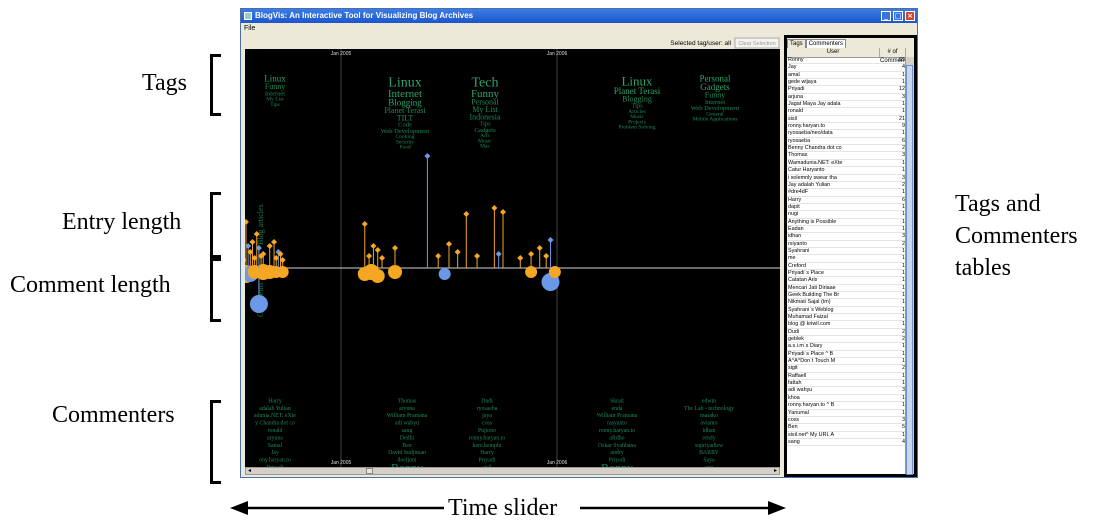 The width and height of the screenshot is (1106, 521). What do you see at coordinates (846, 120) in the screenshot?
I see `table-row: sisil 21` at bounding box center [846, 120].